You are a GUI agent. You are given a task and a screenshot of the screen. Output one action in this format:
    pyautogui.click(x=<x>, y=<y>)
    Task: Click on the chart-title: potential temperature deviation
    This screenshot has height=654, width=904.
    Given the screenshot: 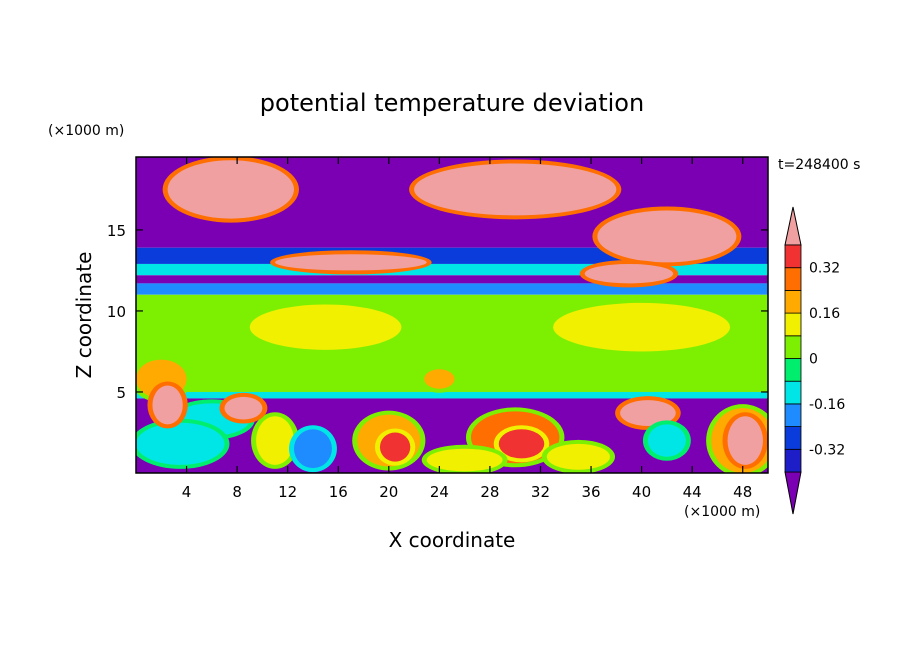 What is the action you would take?
    pyautogui.click(x=452, y=103)
    